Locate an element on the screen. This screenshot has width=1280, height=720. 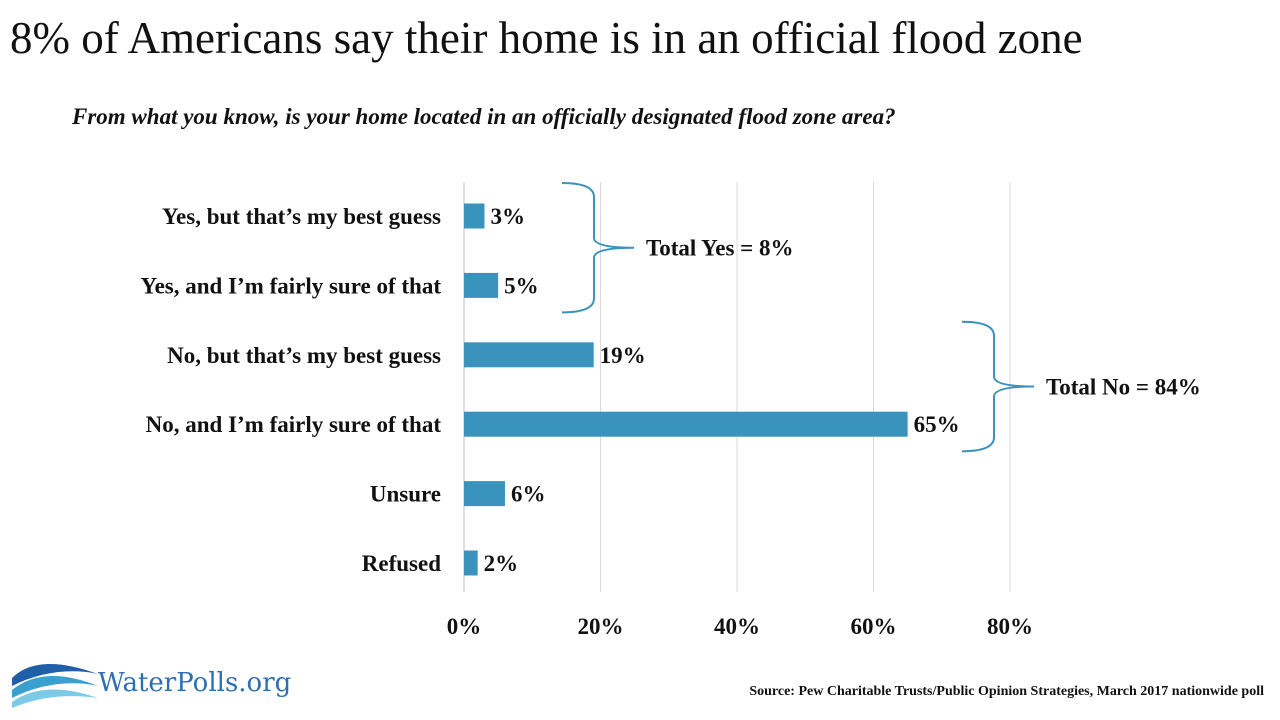
category-label: Refused is located at coordinates (401, 563).